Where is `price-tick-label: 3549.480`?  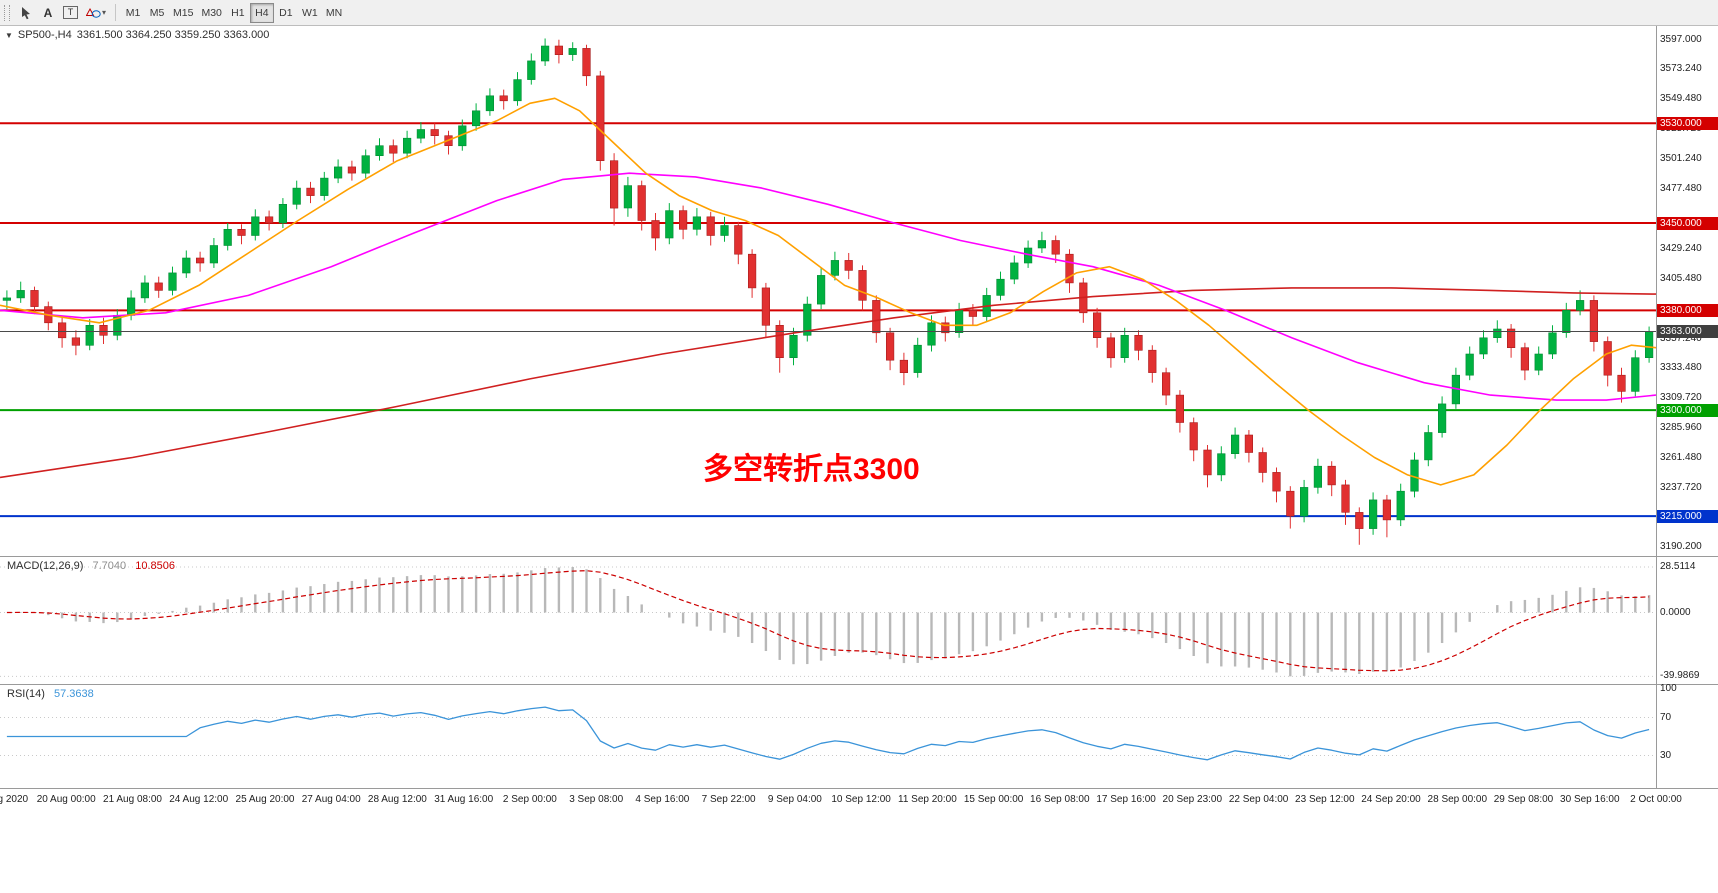 price-tick-label: 3549.480 is located at coordinates (1681, 98).